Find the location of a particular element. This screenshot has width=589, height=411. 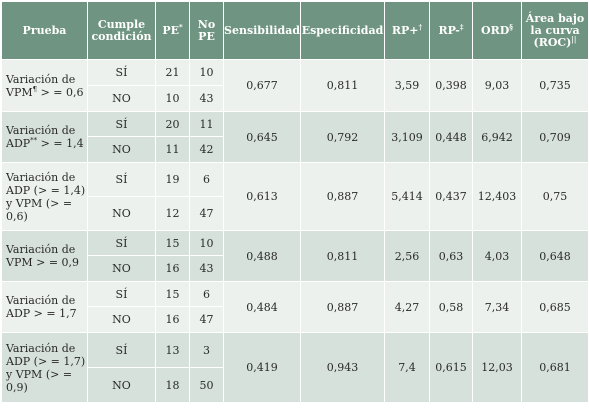

column-header-label: ORD is located at coordinates (495, 30).